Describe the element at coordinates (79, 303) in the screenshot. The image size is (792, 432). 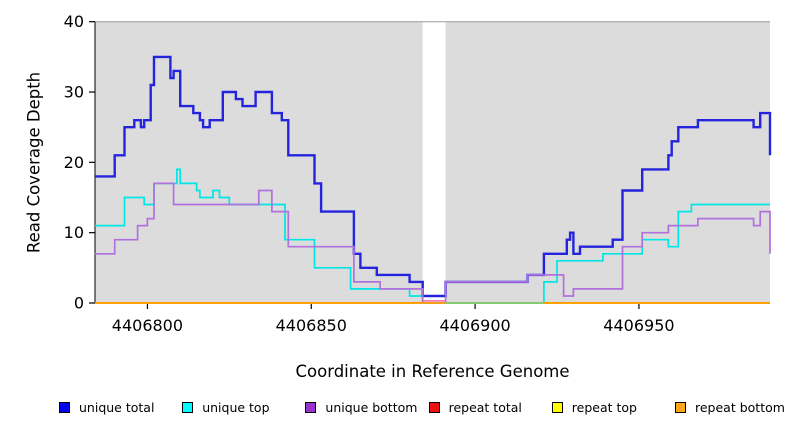
I see `y-tick-label: 0` at that location.